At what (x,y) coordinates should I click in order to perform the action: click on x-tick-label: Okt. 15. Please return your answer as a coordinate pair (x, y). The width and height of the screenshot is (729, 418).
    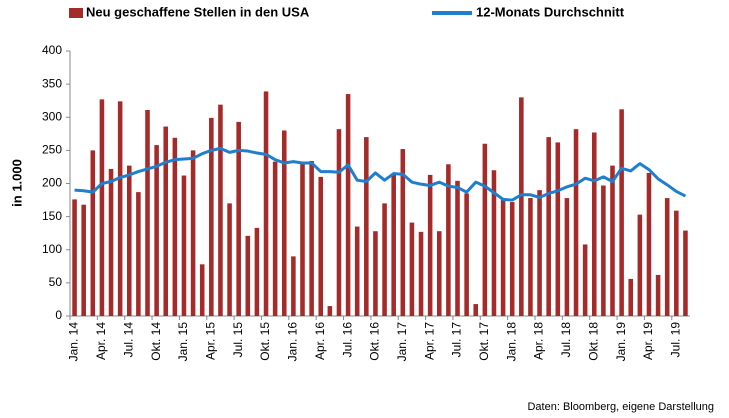
    Looking at the image, I should click on (265, 341).